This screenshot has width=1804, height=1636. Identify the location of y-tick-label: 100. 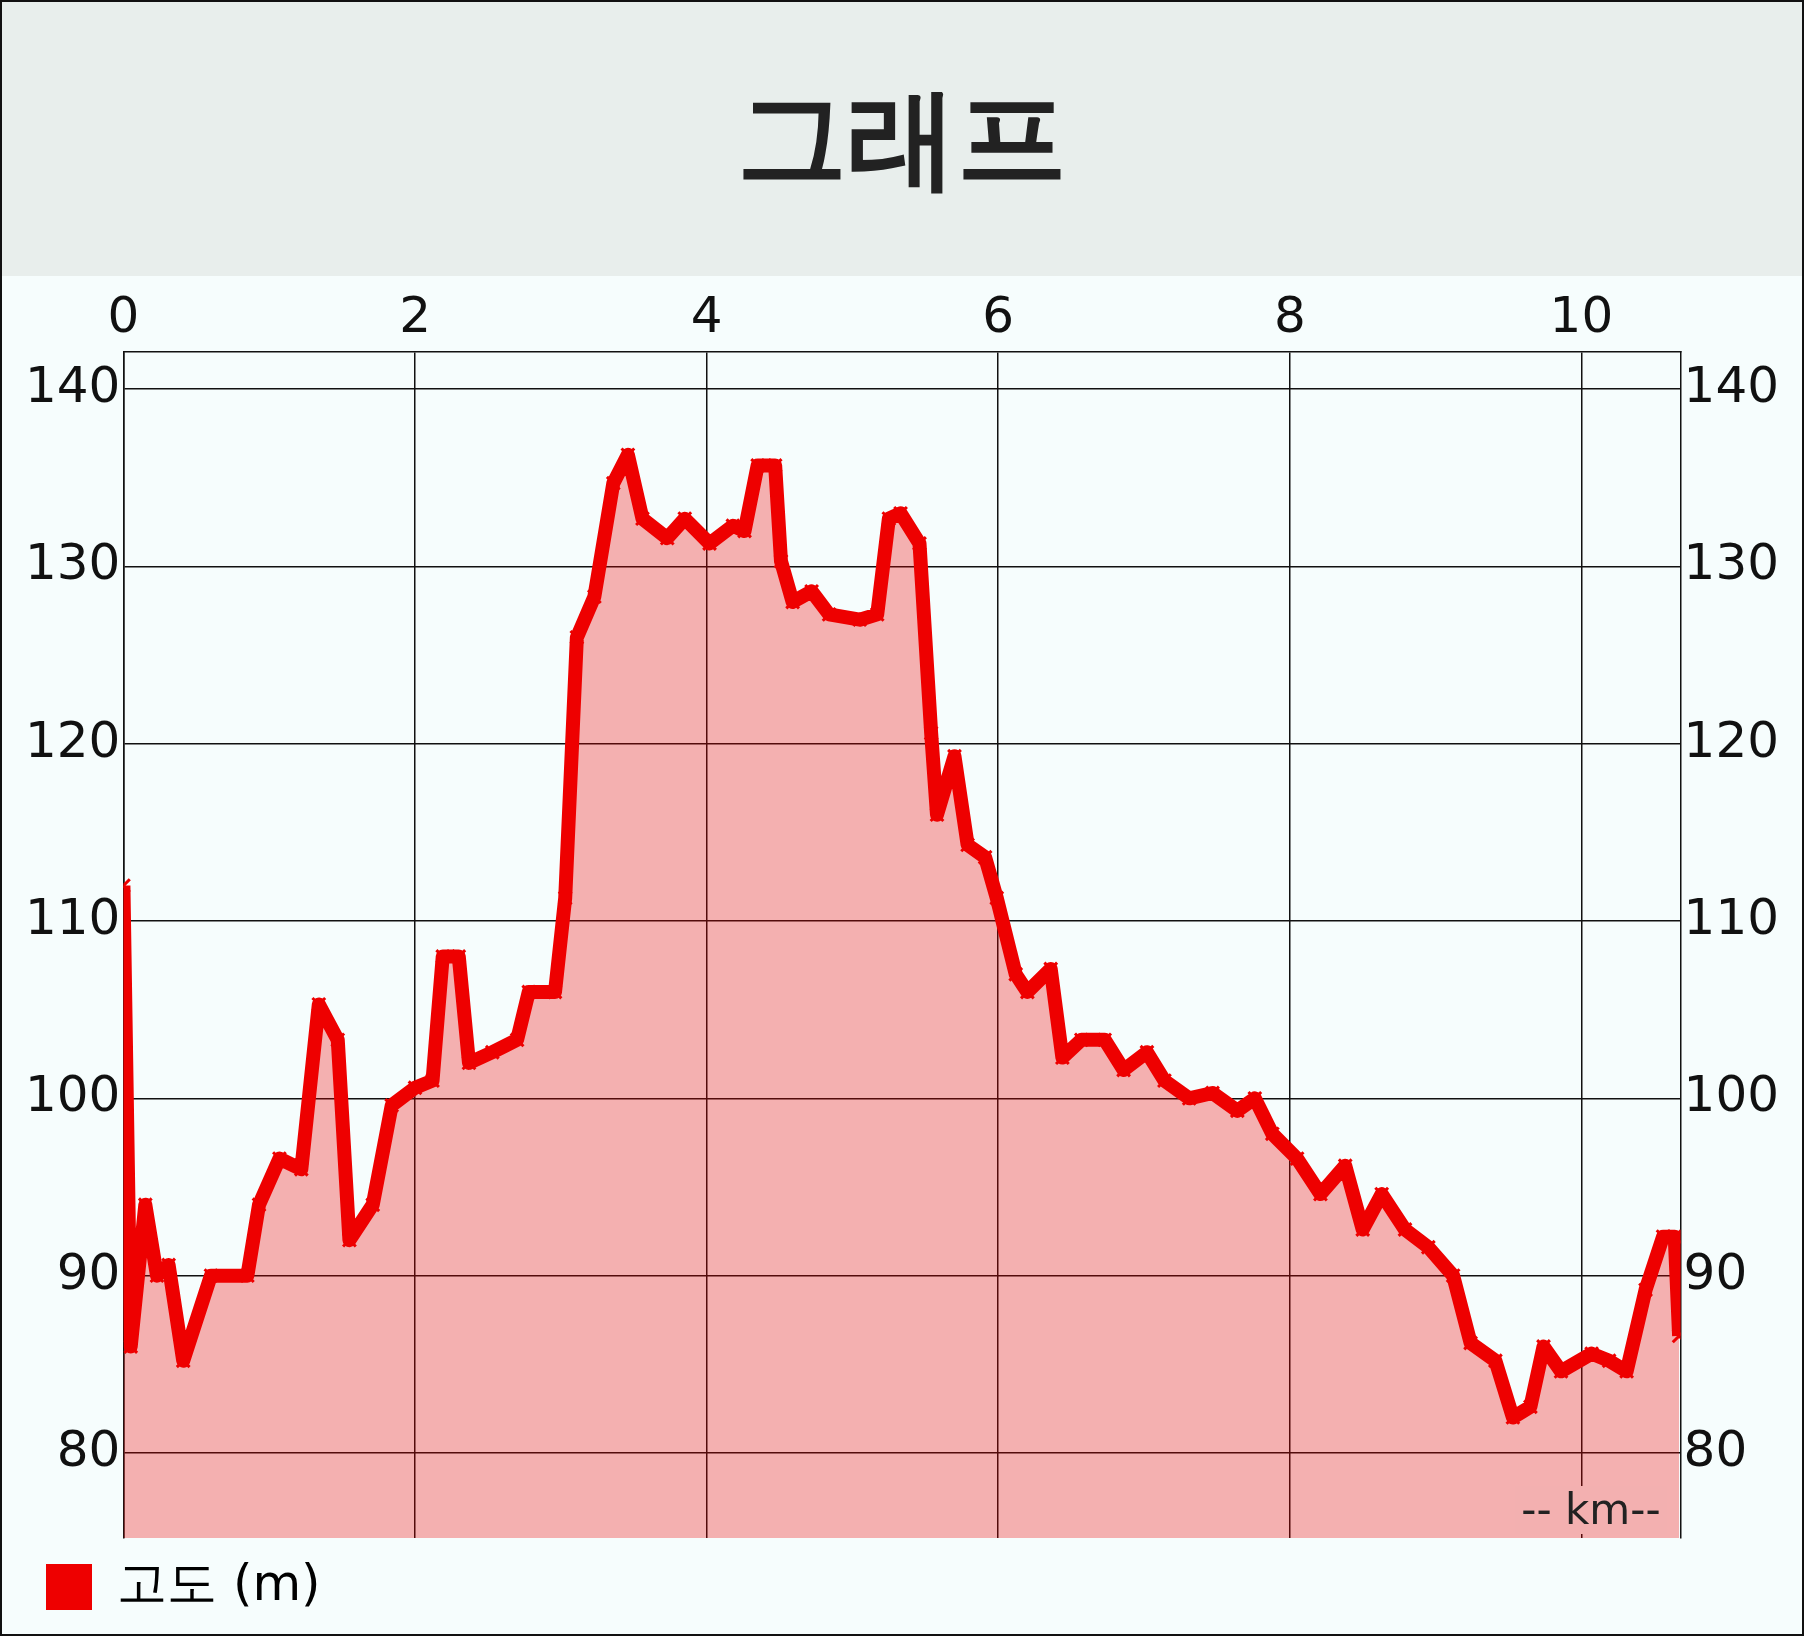
(73, 1094).